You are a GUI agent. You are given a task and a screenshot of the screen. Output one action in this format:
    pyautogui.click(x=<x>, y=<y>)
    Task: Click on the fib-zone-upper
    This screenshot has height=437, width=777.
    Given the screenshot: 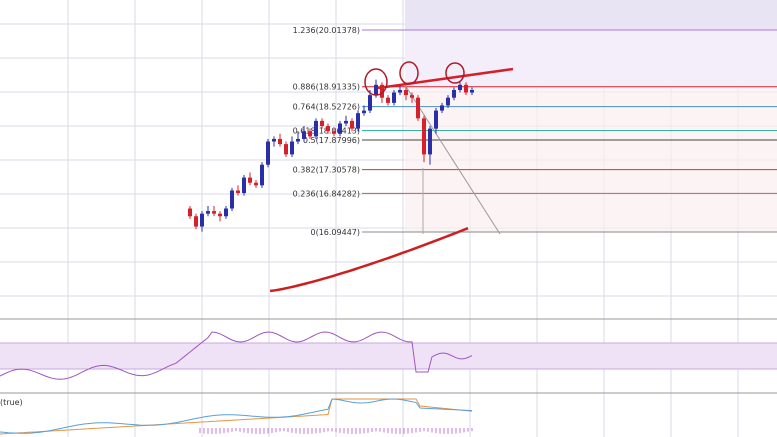 What is the action you would take?
    pyautogui.click(x=591, y=58)
    